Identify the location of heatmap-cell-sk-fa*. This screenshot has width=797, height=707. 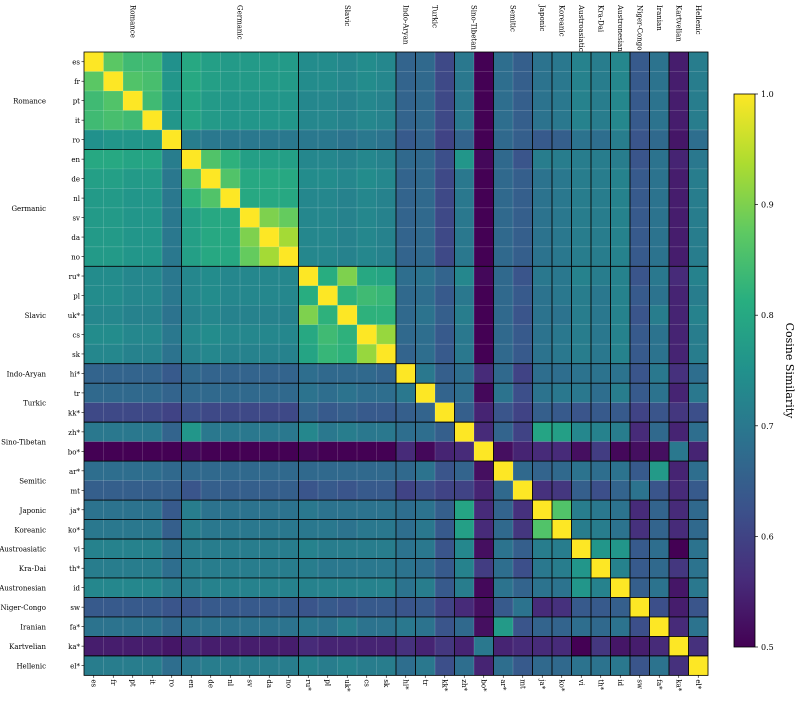
(659, 354).